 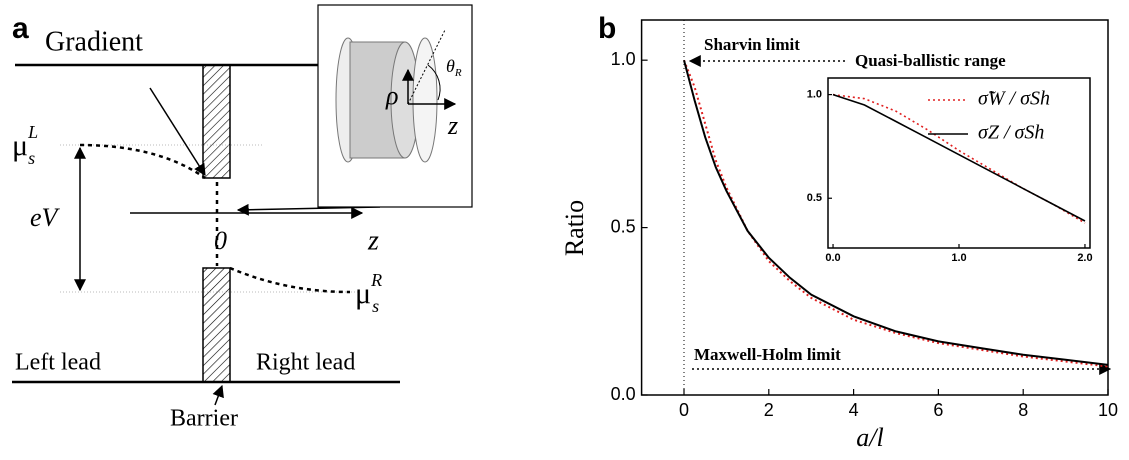 What do you see at coordinates (58, 363) in the screenshot?
I see `left-lead: Left lead` at bounding box center [58, 363].